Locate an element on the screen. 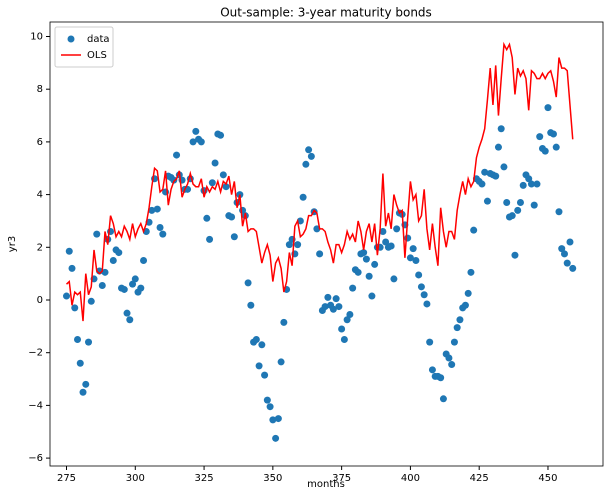 The width and height of the screenshot is (608, 496). chart-title: Out-sample: 3-year maturity bonds is located at coordinates (326, 13).